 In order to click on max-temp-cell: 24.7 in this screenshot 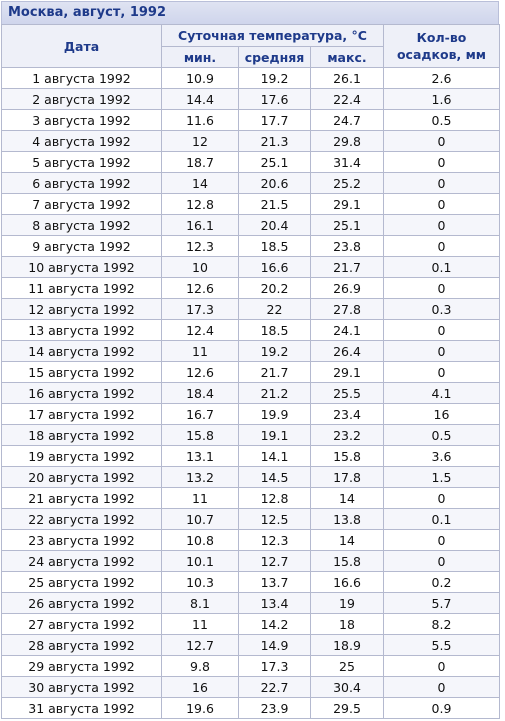, I will do `click(347, 120)`.